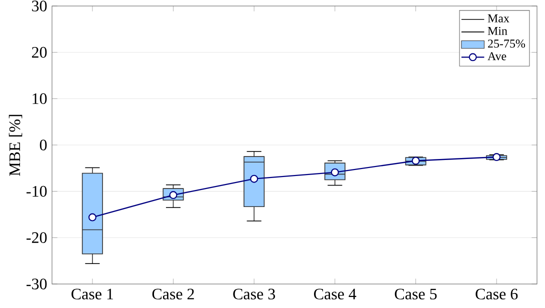 This screenshot has width=545, height=308. What do you see at coordinates (499, 18) in the screenshot?
I see `annotation: Max` at bounding box center [499, 18].